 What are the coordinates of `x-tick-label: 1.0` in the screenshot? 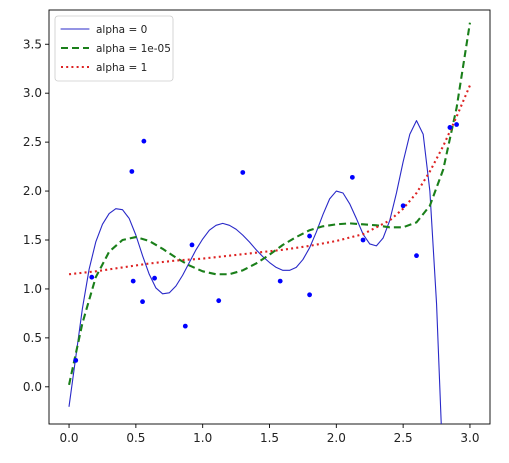 It's located at (202, 438).